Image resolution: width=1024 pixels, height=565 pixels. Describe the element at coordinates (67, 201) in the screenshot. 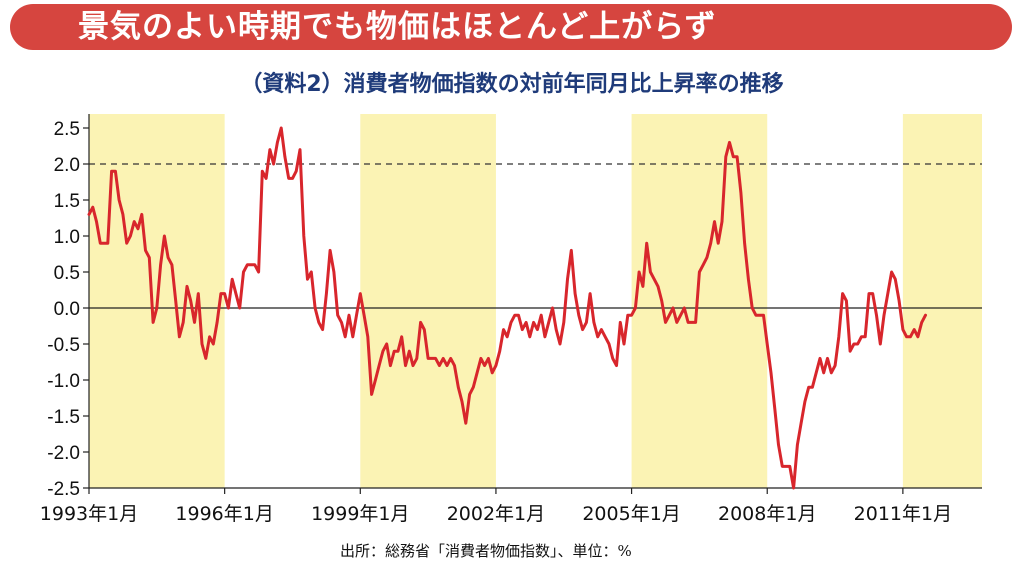

I see `y-tick-label-3: 1.5` at that location.